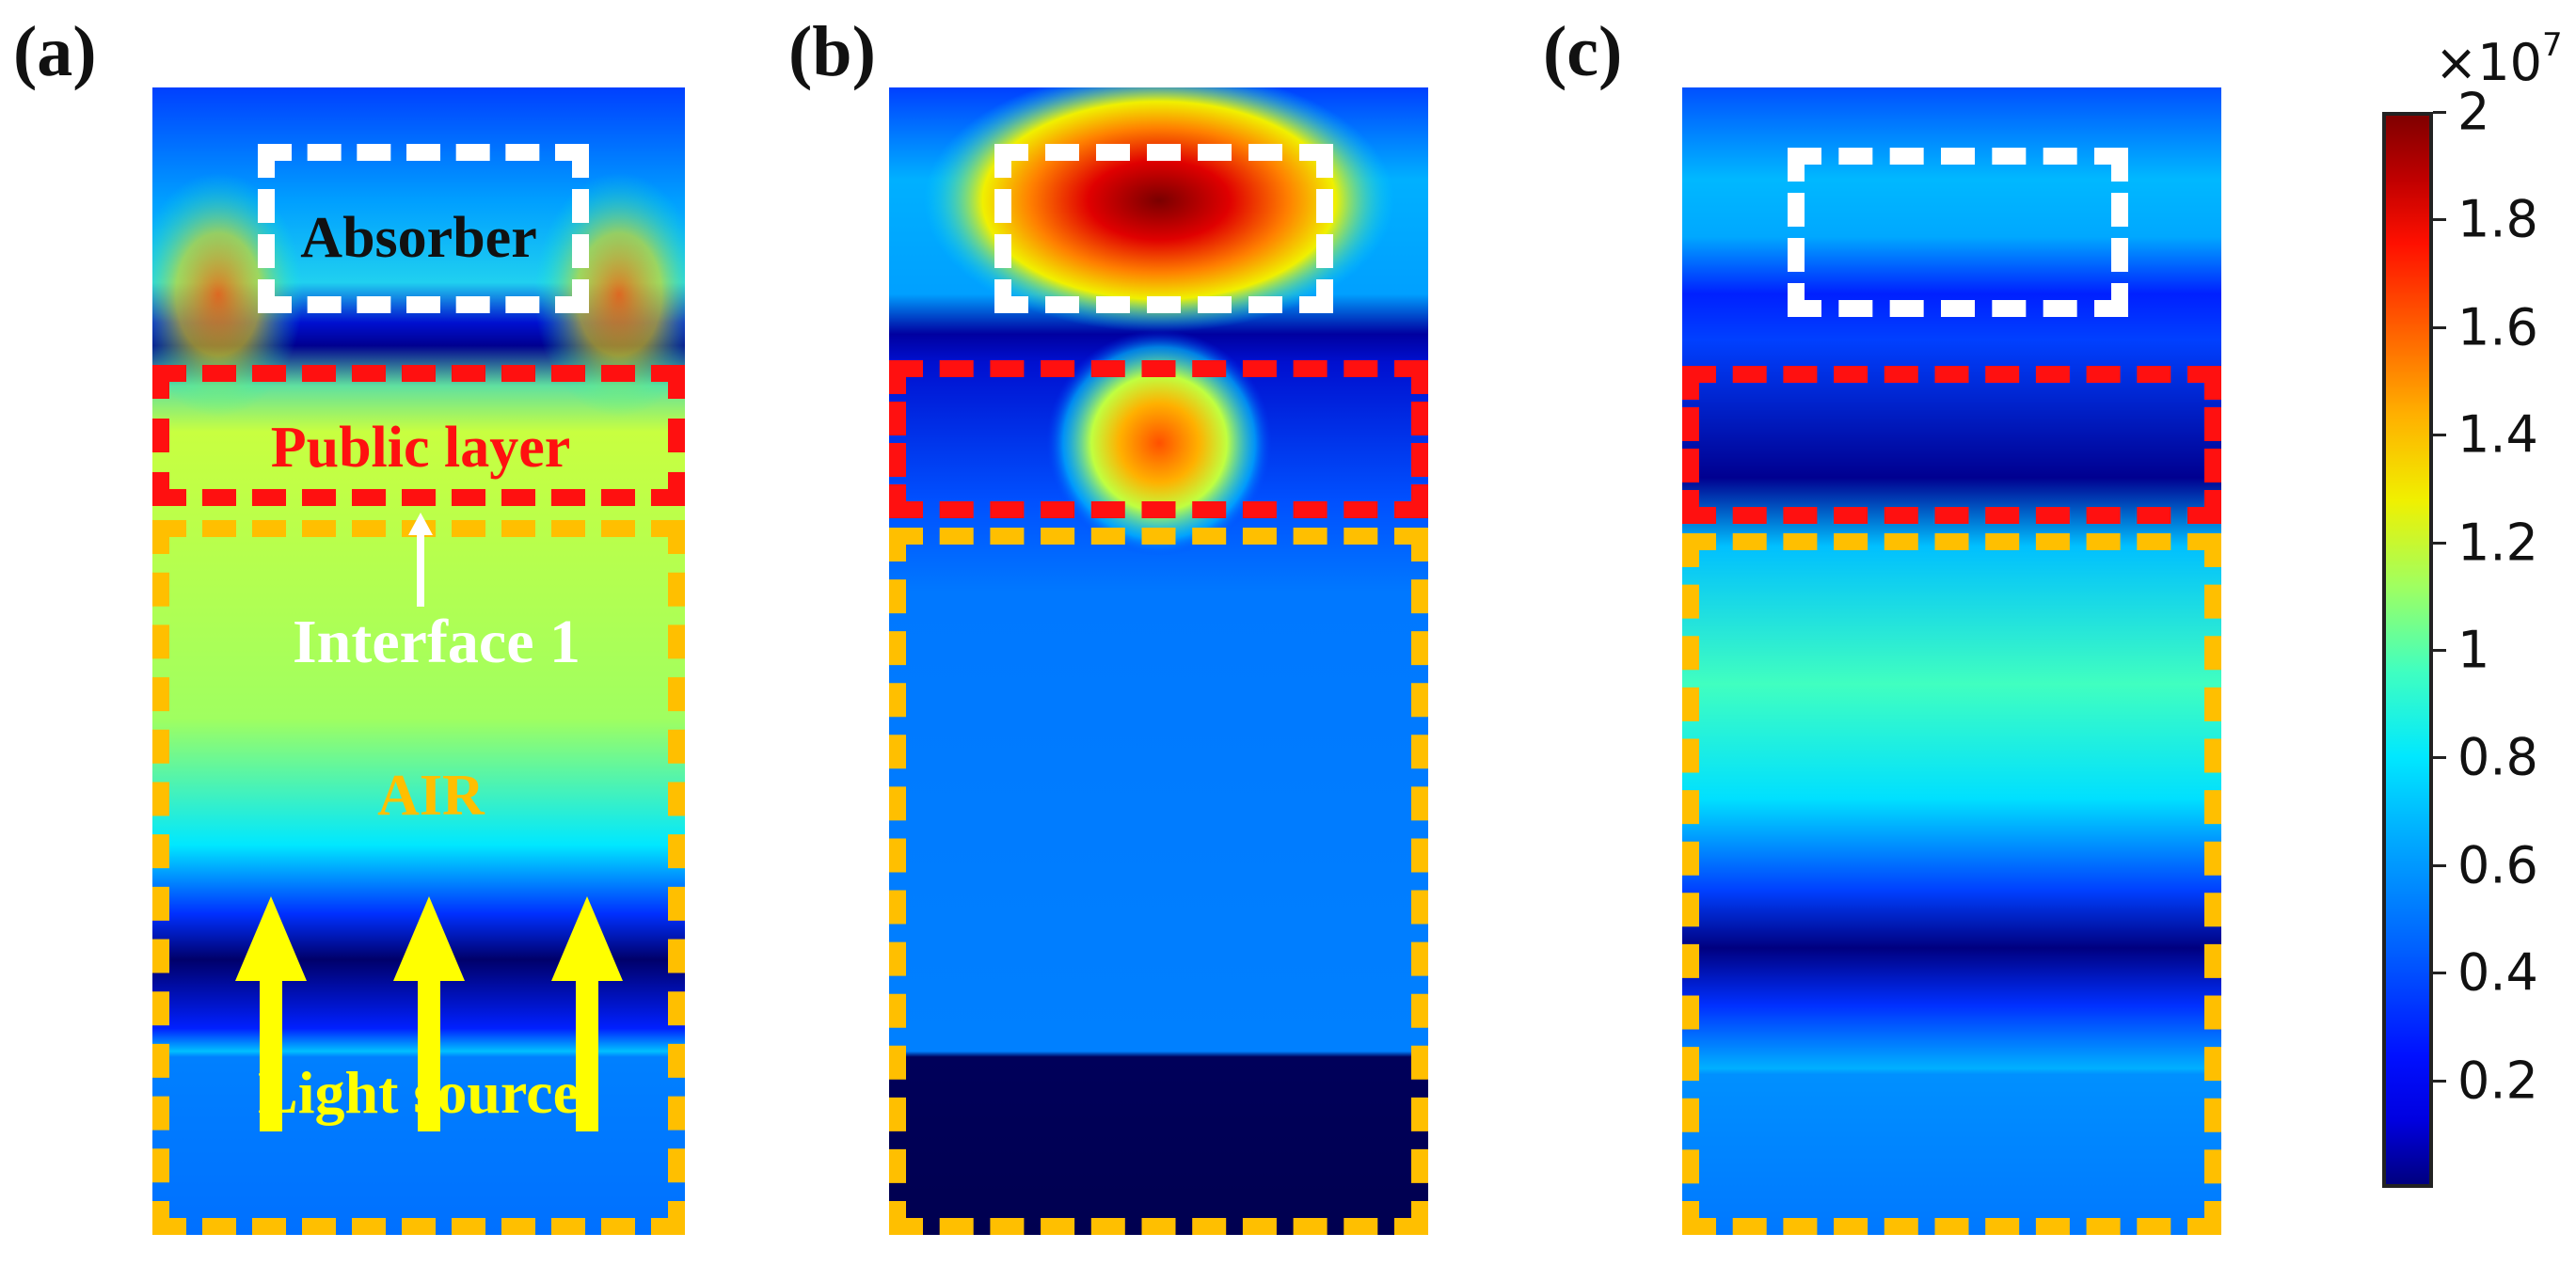 The height and width of the screenshot is (1265, 2576). What do you see at coordinates (420, 560) in the screenshot?
I see `interface-arrow-icon` at bounding box center [420, 560].